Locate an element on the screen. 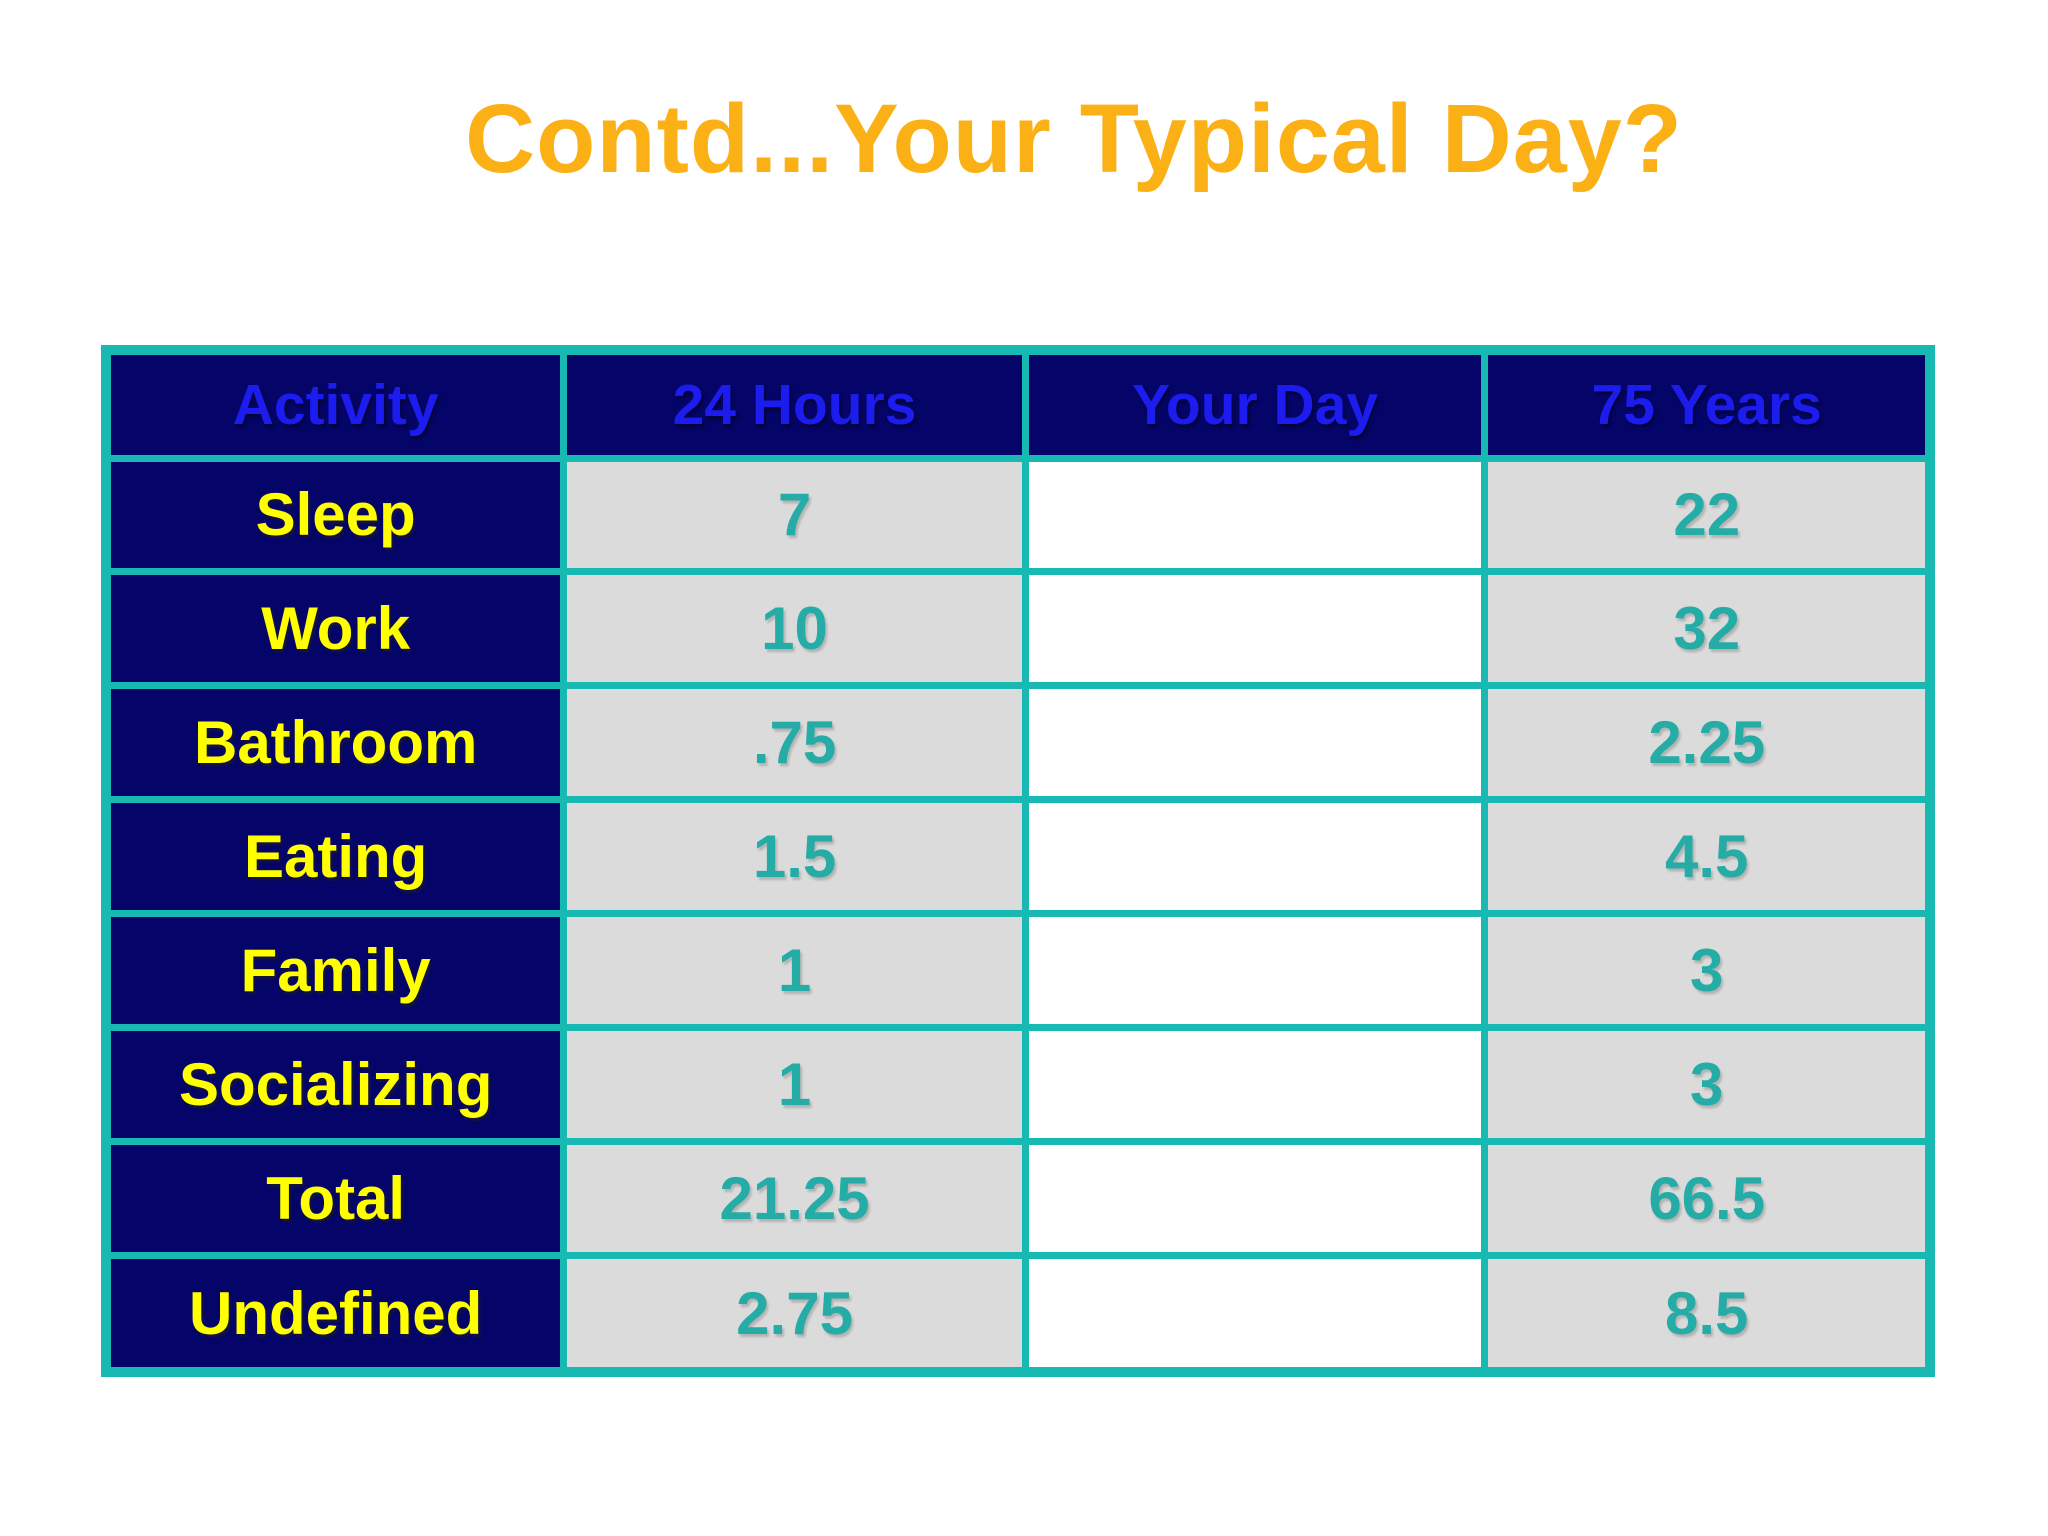 The height and width of the screenshot is (1536, 2048). table-row: Work 10 32 is located at coordinates (1018, 629).